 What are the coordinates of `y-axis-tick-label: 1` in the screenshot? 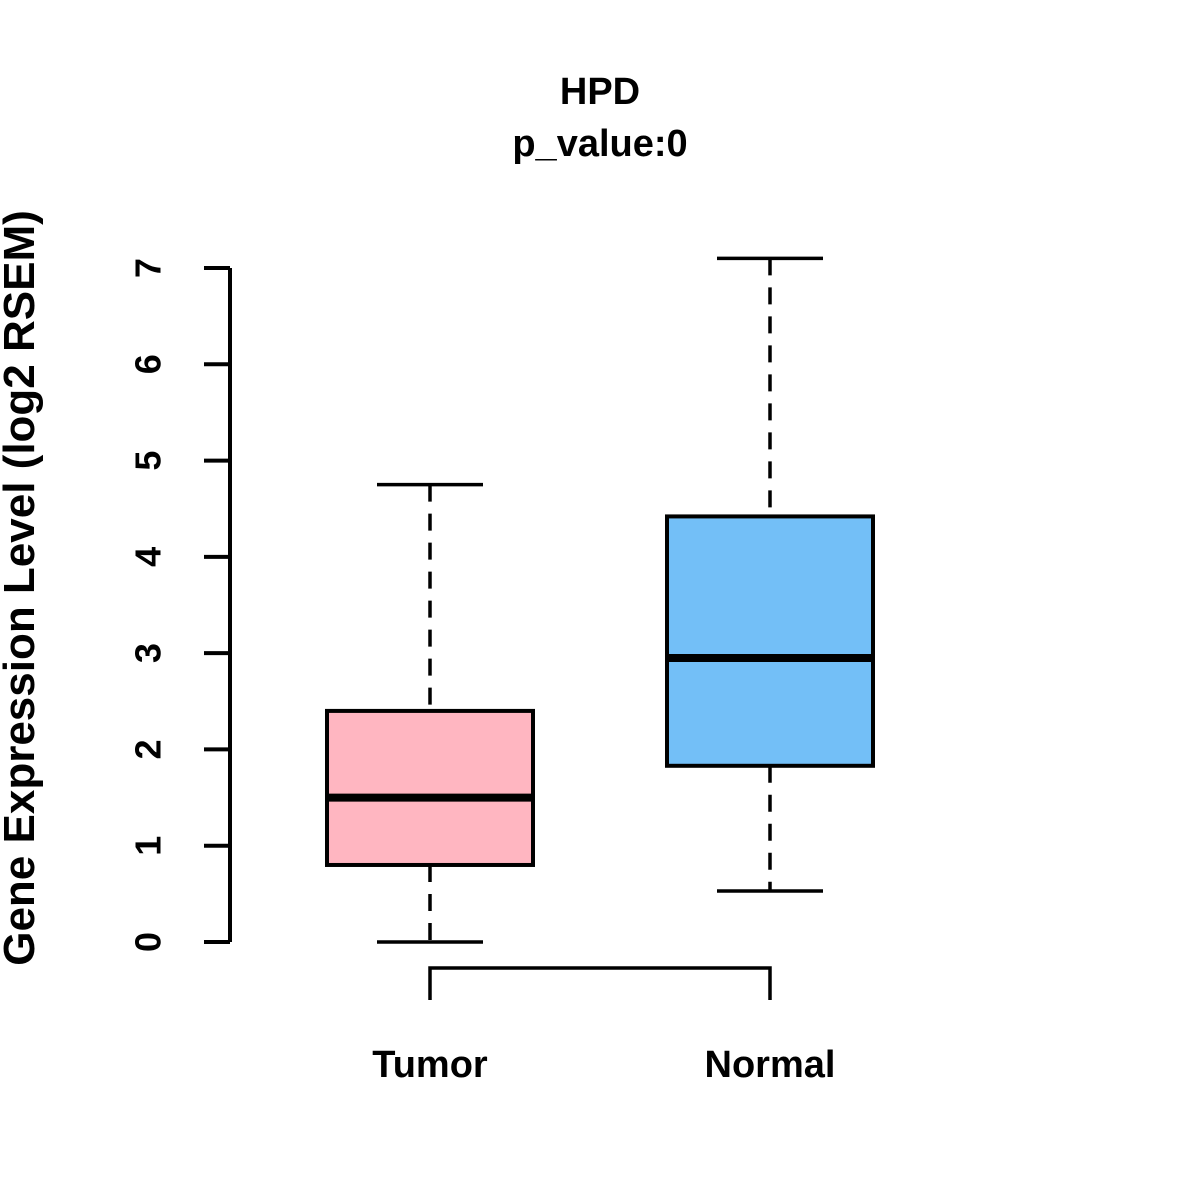 It's located at (148, 846).